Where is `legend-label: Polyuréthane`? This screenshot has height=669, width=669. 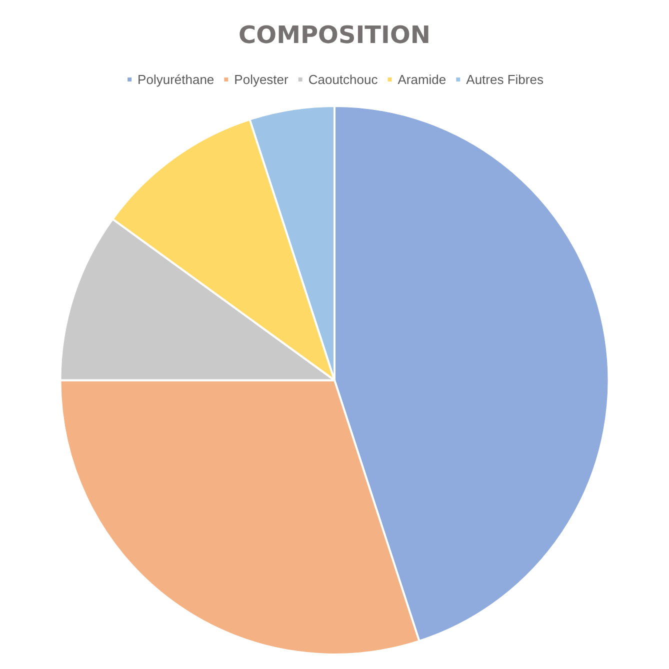
legend-label: Polyuréthane is located at coordinates (176, 79).